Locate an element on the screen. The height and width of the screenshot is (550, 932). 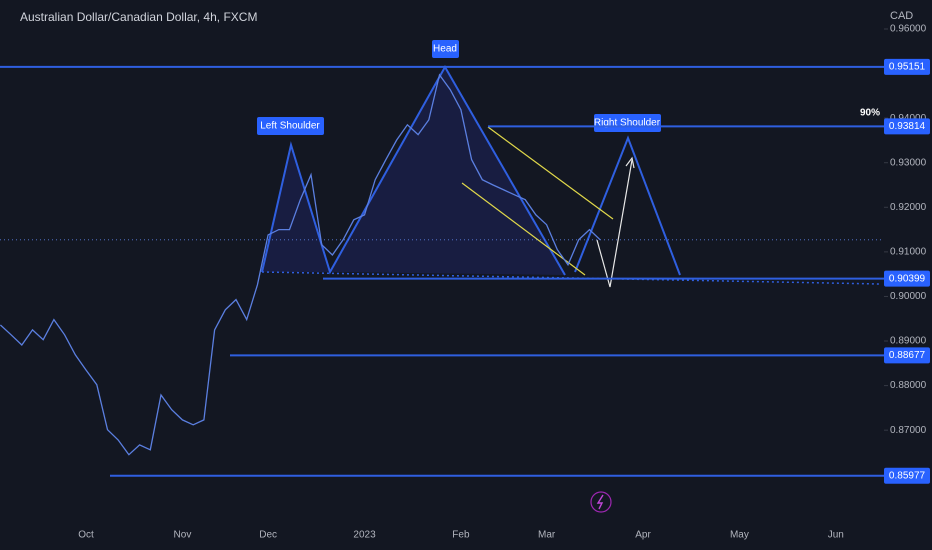
left-shoulder-label: Left Shoulder is located at coordinates (290, 126).